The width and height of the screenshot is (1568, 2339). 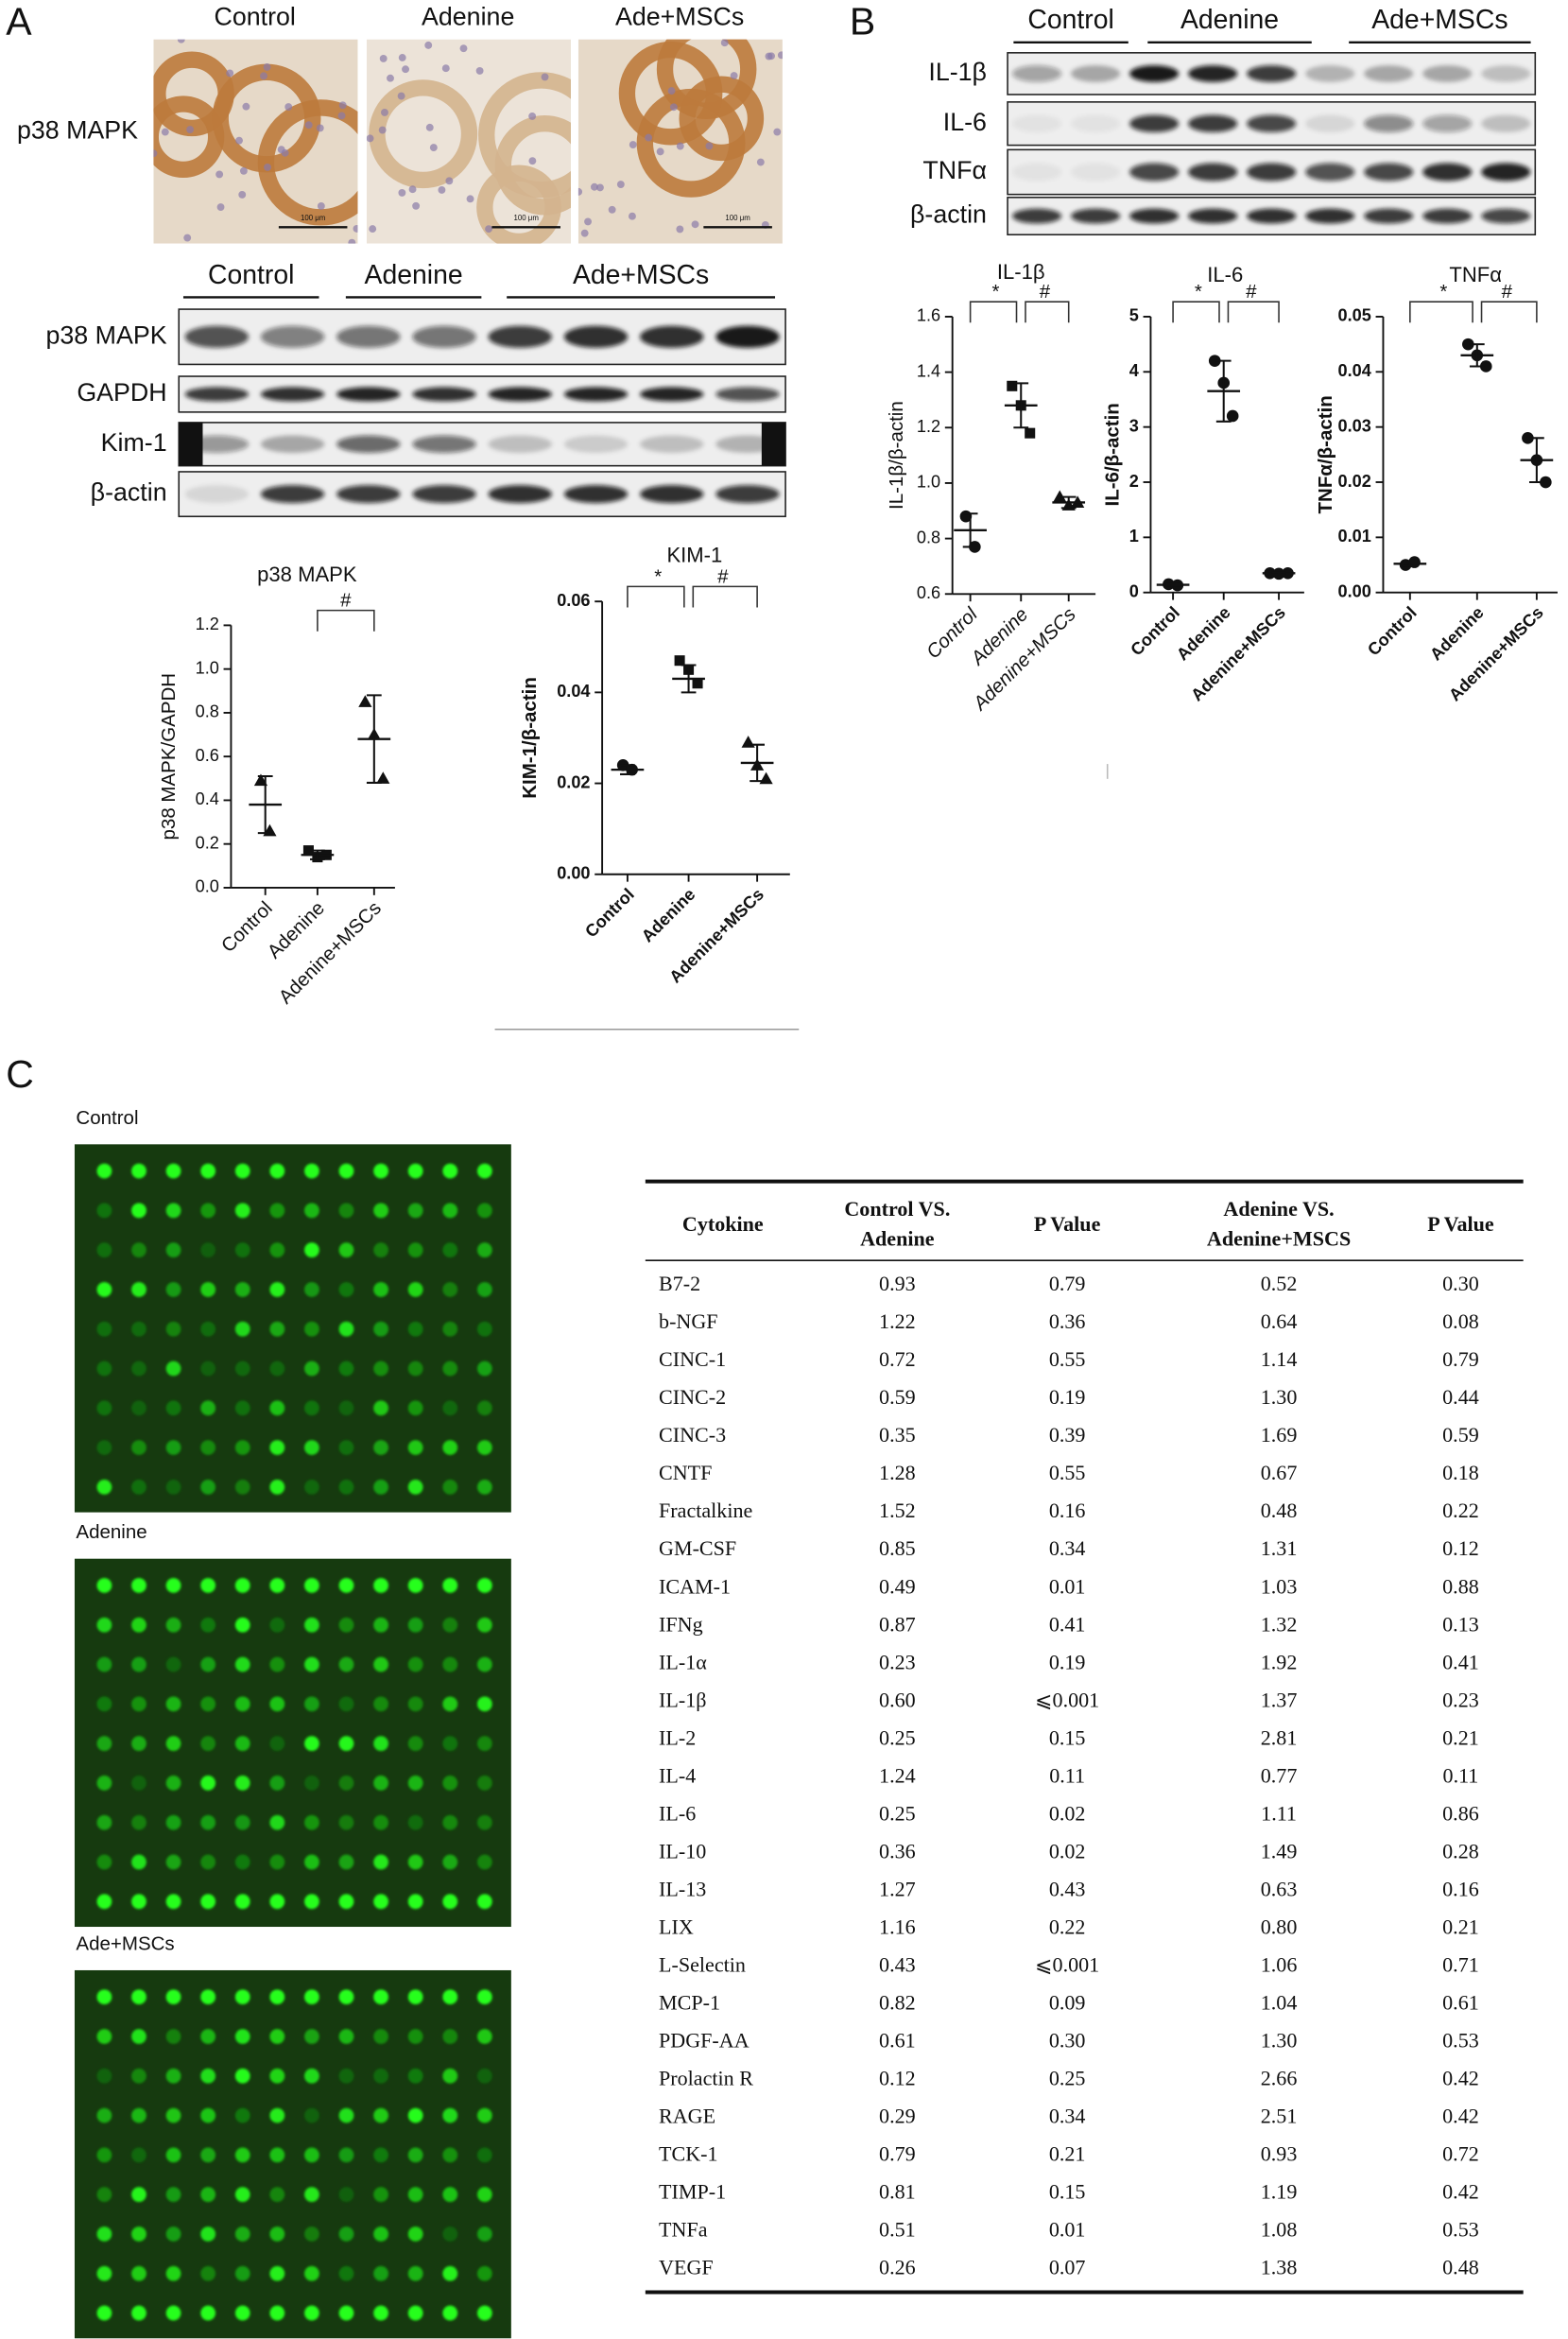 I want to click on table-cell: 0.67, so click(x=1279, y=1472).